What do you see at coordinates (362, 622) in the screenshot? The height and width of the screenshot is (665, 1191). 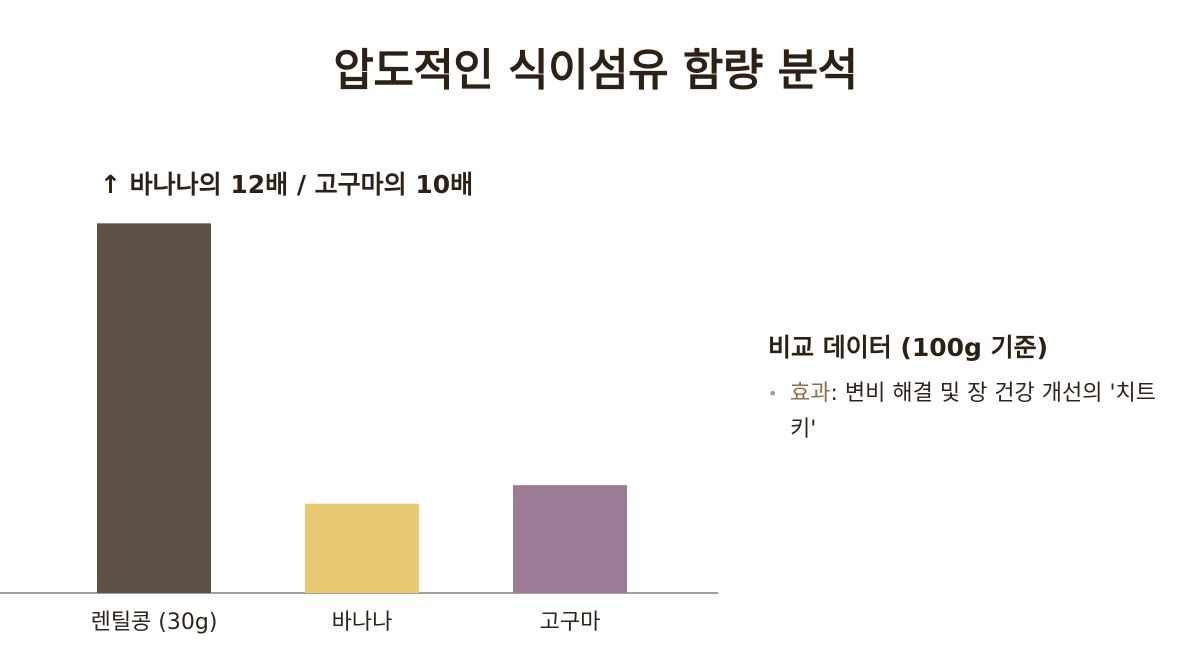 I see `x-tick-label-1: 바나나` at bounding box center [362, 622].